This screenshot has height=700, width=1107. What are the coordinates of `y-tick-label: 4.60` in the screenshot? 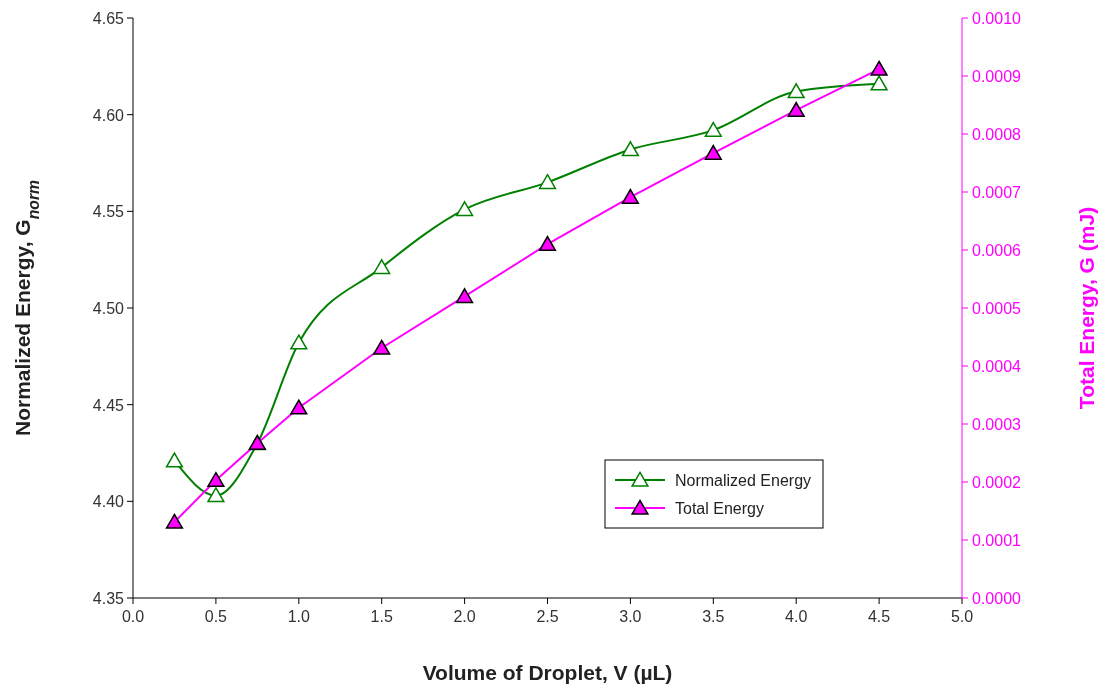 It's located at (108, 115).